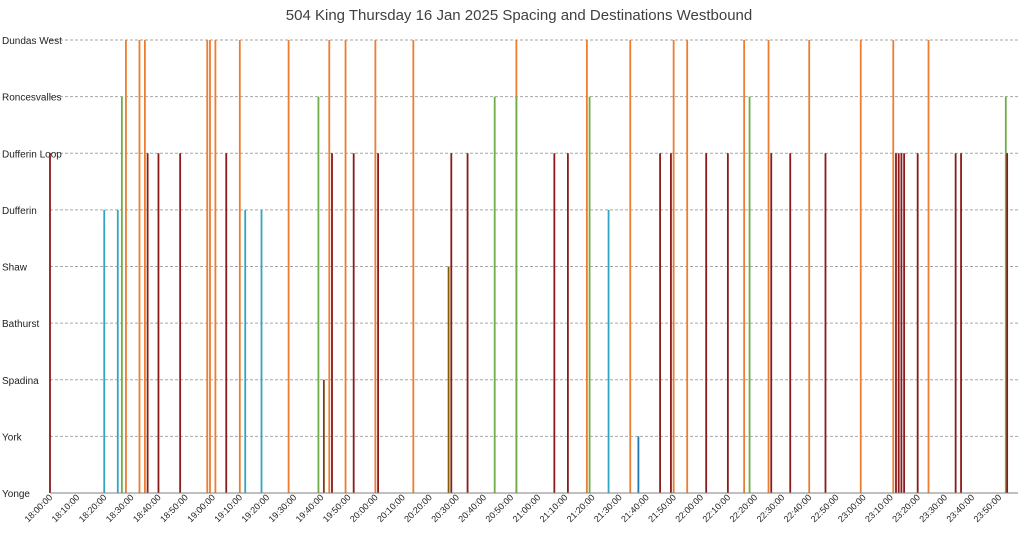 This screenshot has width=1024, height=542. I want to click on y-label-yonge: Yonge, so click(16, 494).